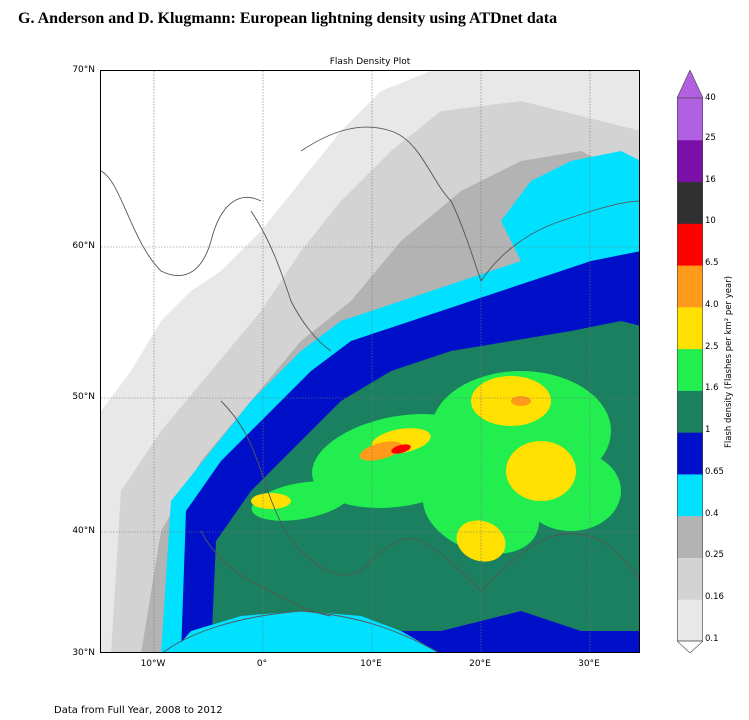 Image resolution: width=749 pixels, height=720 pixels. I want to click on colorbar-tick-label: 6.5, so click(712, 263).